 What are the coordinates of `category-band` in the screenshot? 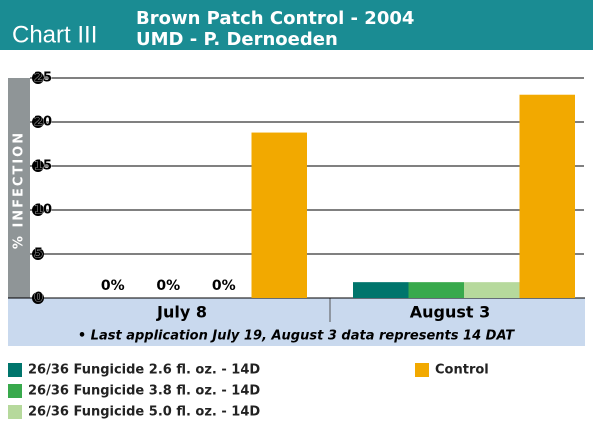 It's located at (296, 322).